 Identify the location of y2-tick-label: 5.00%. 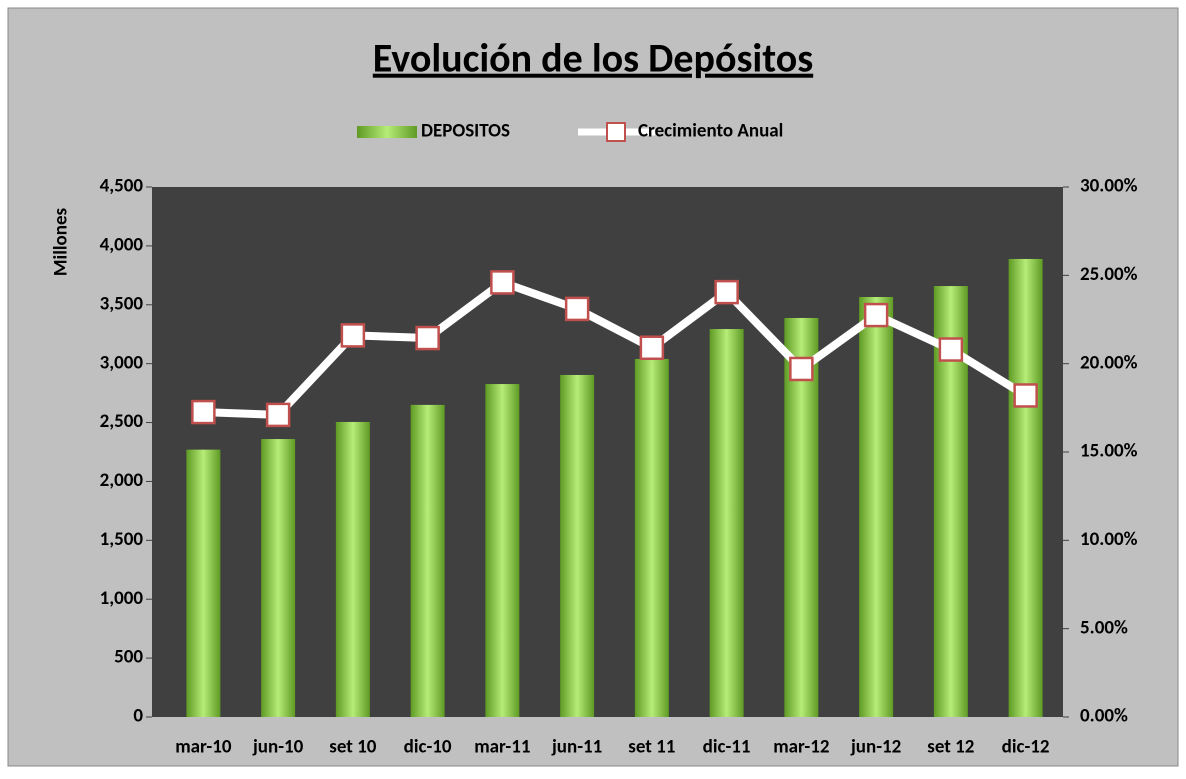
(1104, 627).